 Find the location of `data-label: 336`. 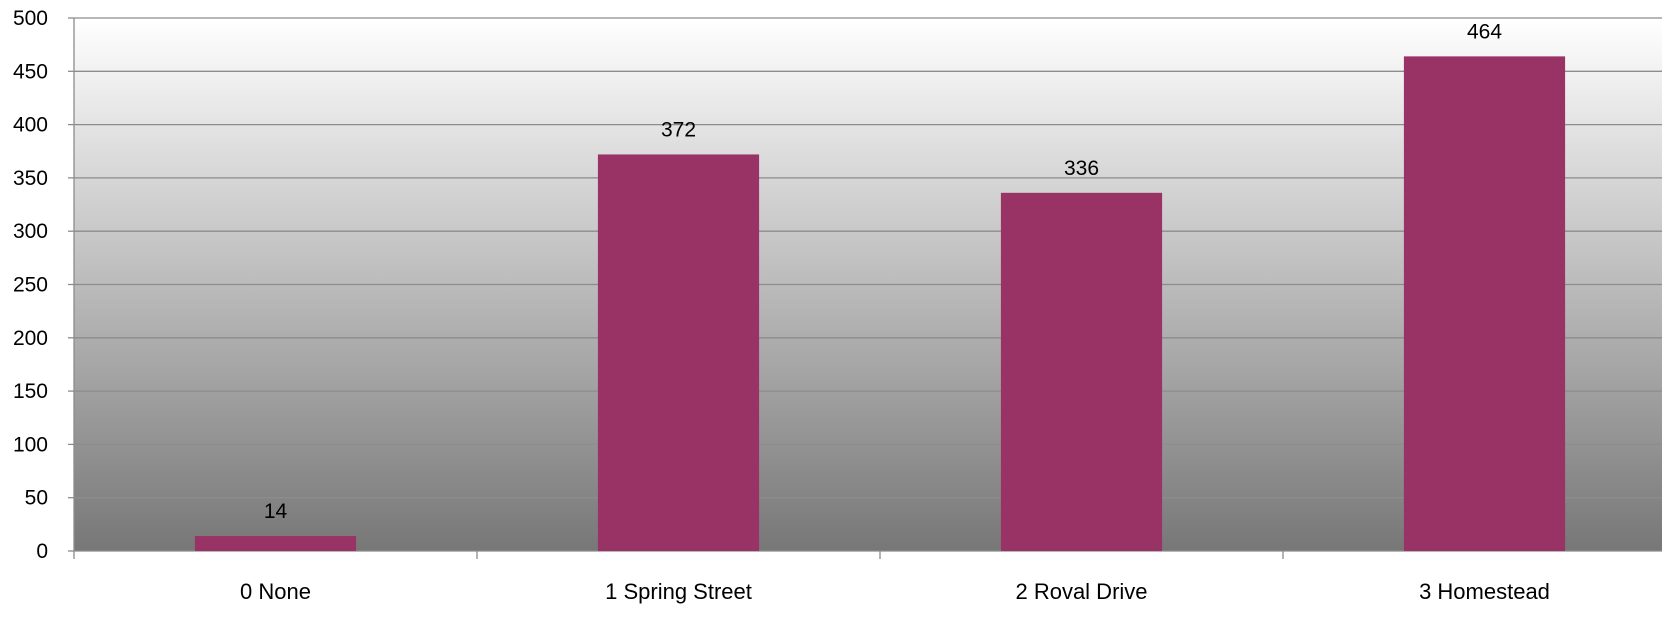

data-label: 336 is located at coordinates (1081, 168).